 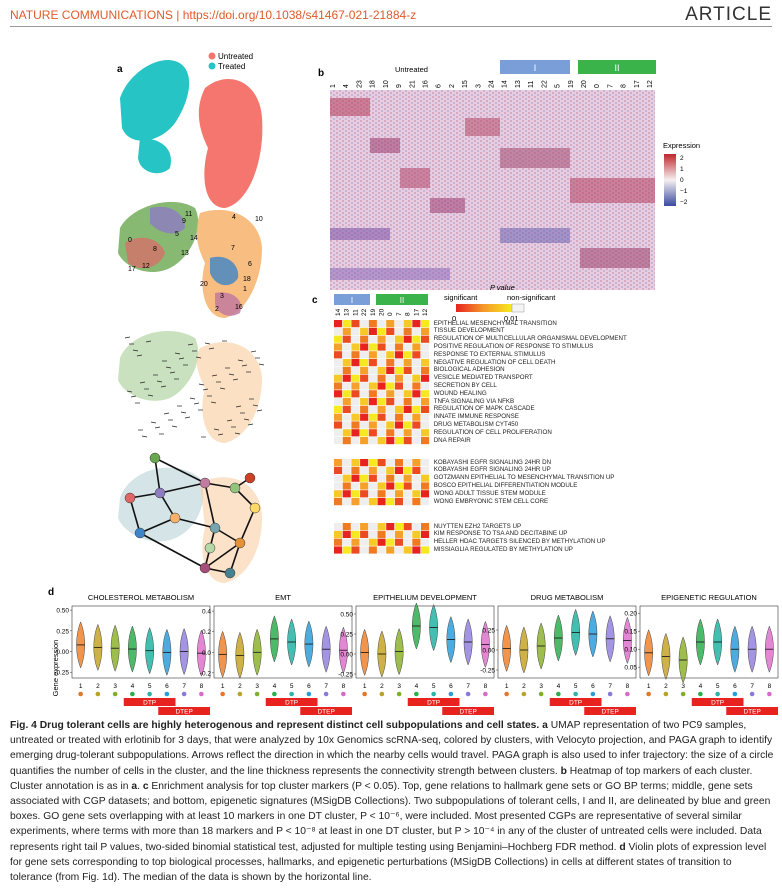 What do you see at coordinates (206, 612) in the screenshot?
I see `violin-ytick: 0.4` at bounding box center [206, 612].